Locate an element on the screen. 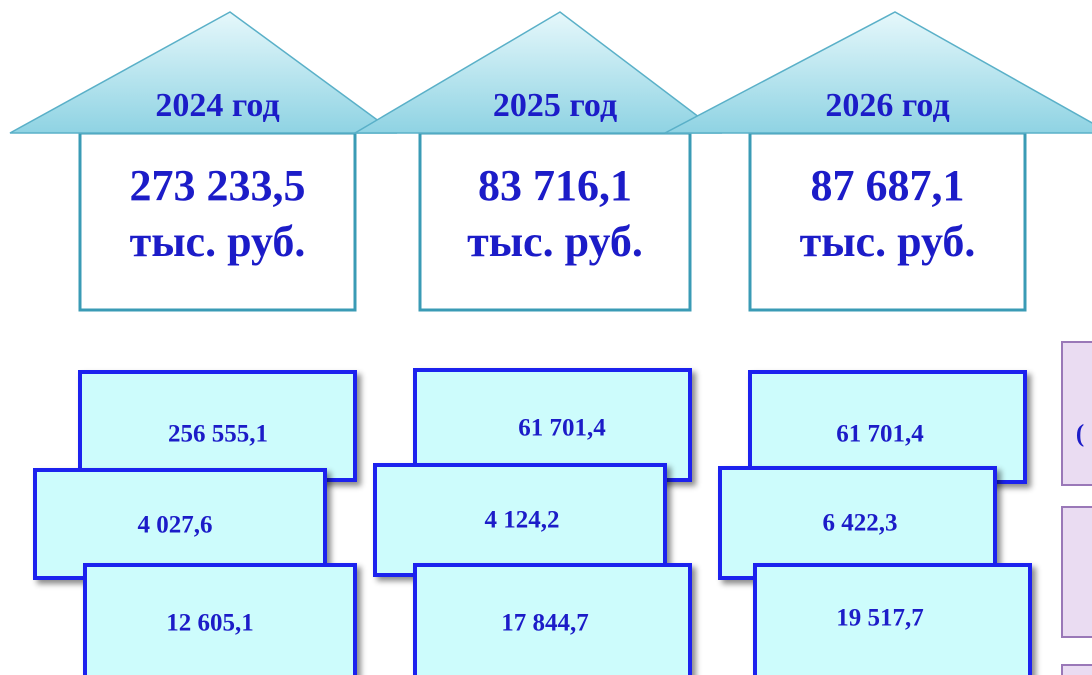  value-box-text: 6 422,3 is located at coordinates (860, 523).